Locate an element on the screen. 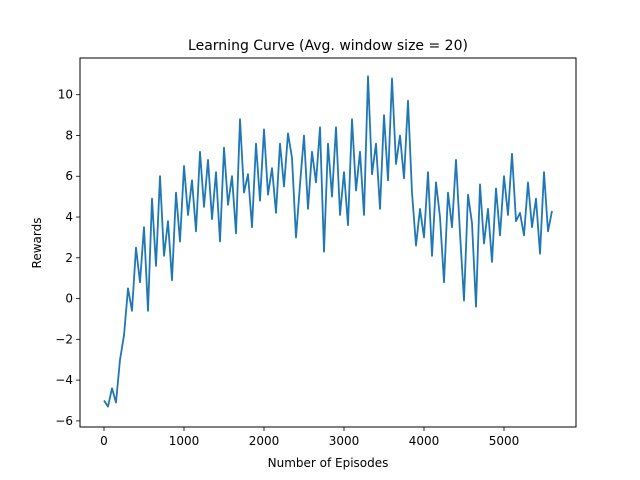  y-tick-label: −2 is located at coordinates (64, 339).